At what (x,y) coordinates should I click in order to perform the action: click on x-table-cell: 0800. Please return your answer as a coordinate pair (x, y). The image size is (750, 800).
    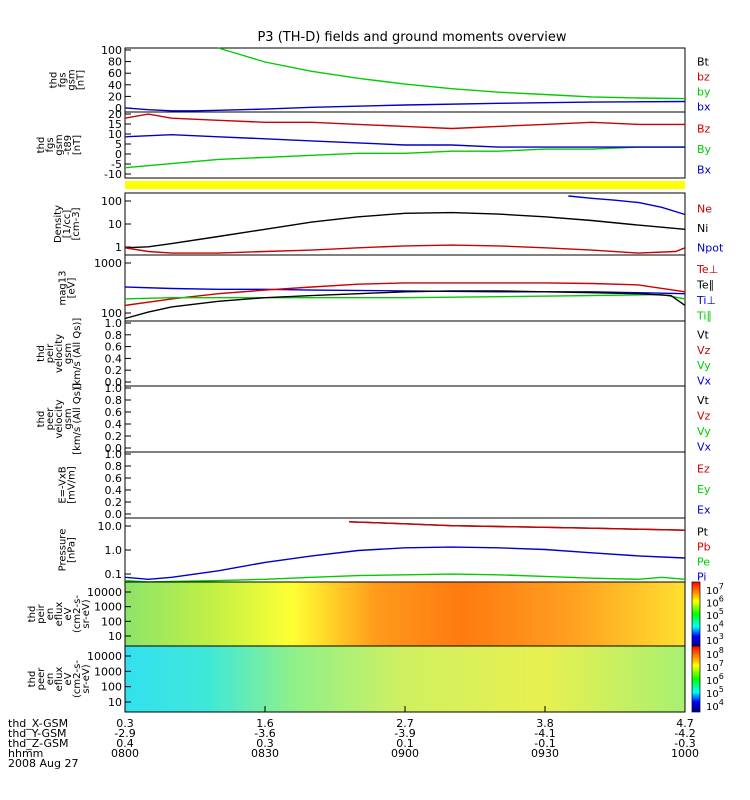
    Looking at the image, I should click on (125, 753).